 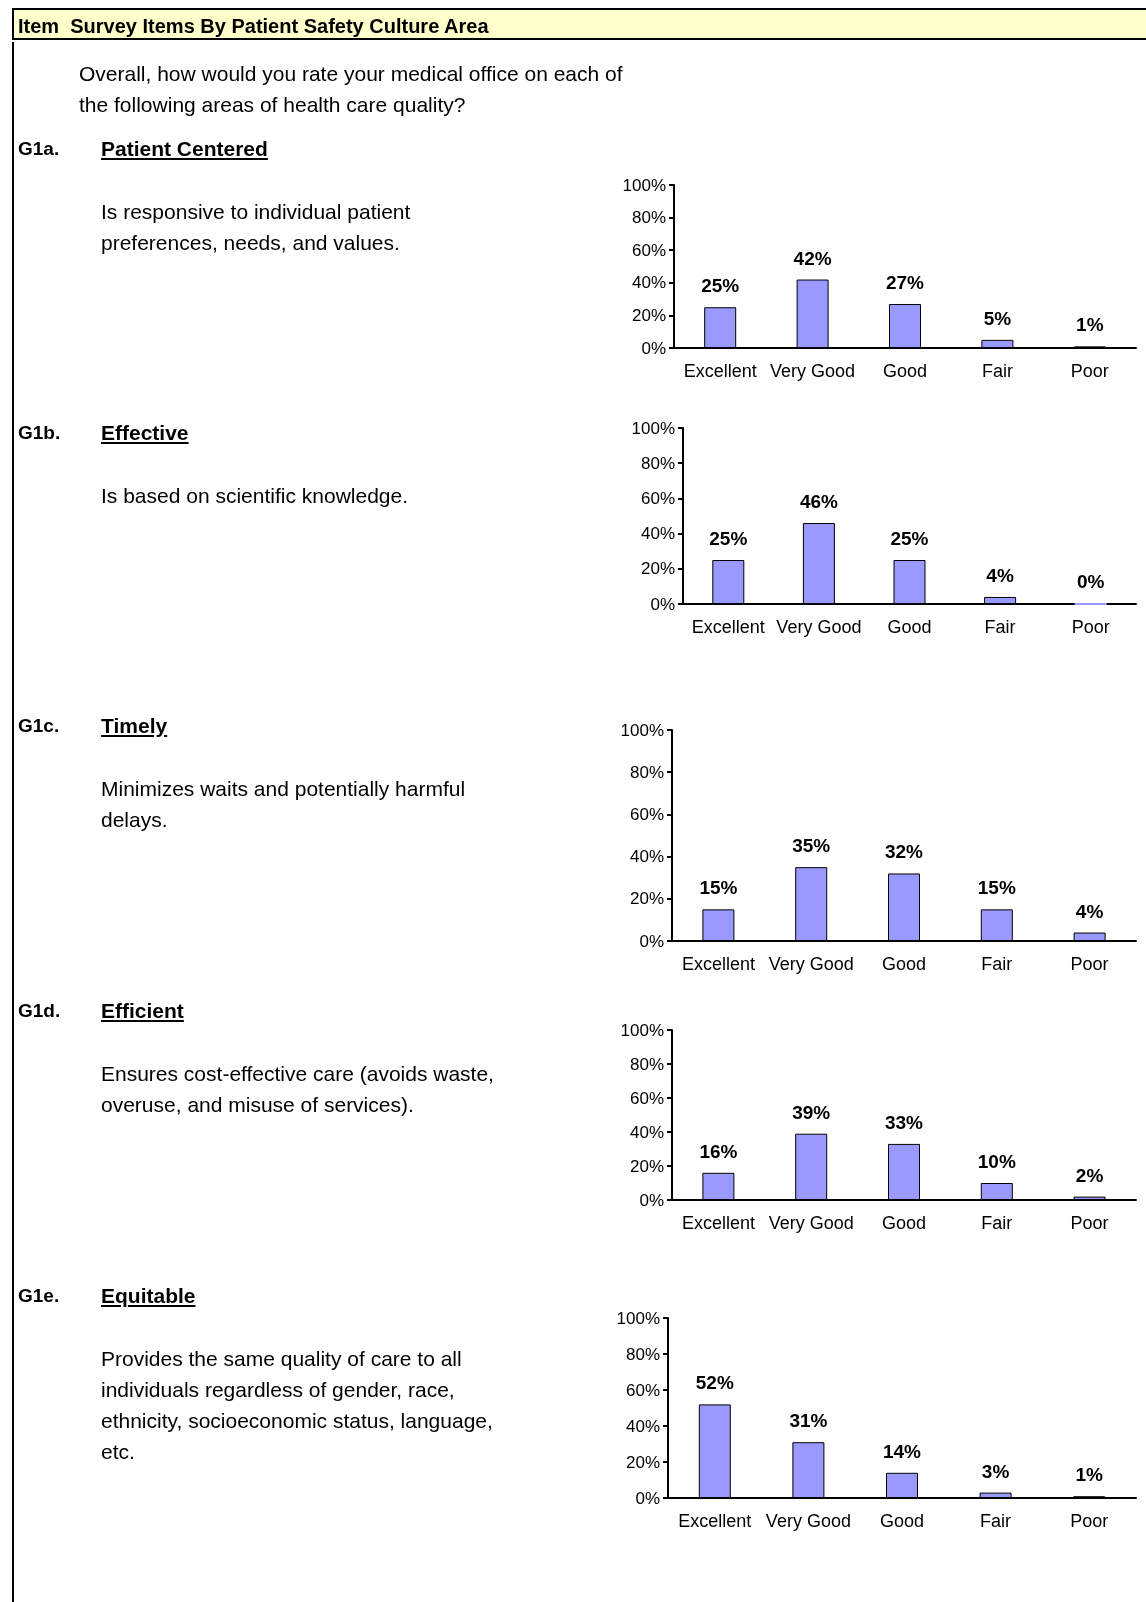 What do you see at coordinates (1090, 581) in the screenshot?
I see `data-label: 0%` at bounding box center [1090, 581].